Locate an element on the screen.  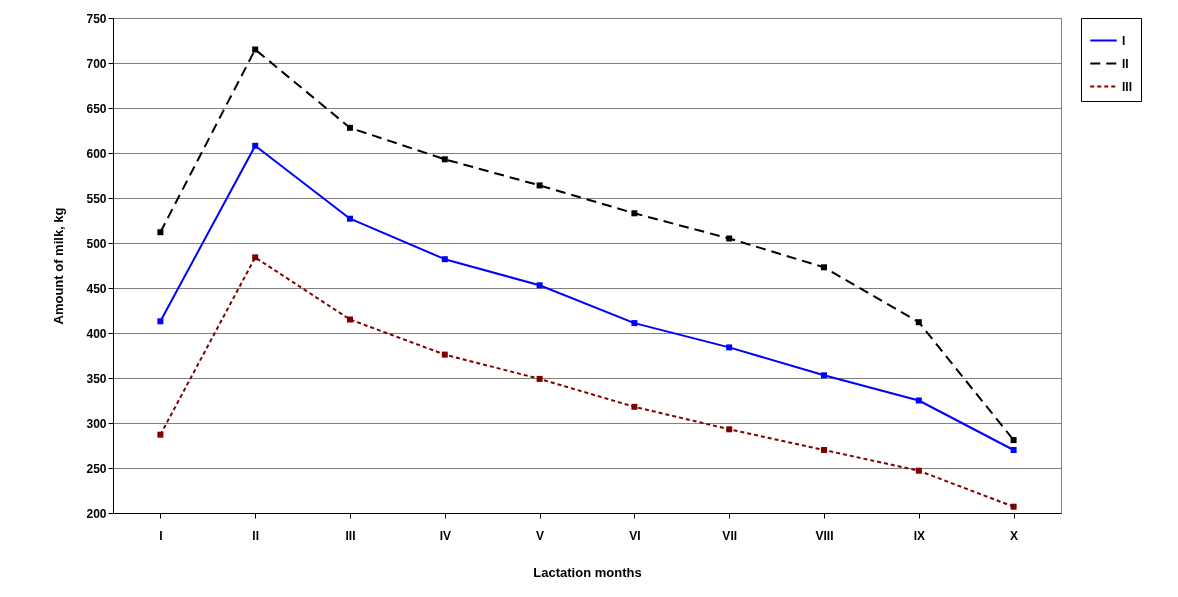
x-tick-label: IV is located at coordinates (445, 535).